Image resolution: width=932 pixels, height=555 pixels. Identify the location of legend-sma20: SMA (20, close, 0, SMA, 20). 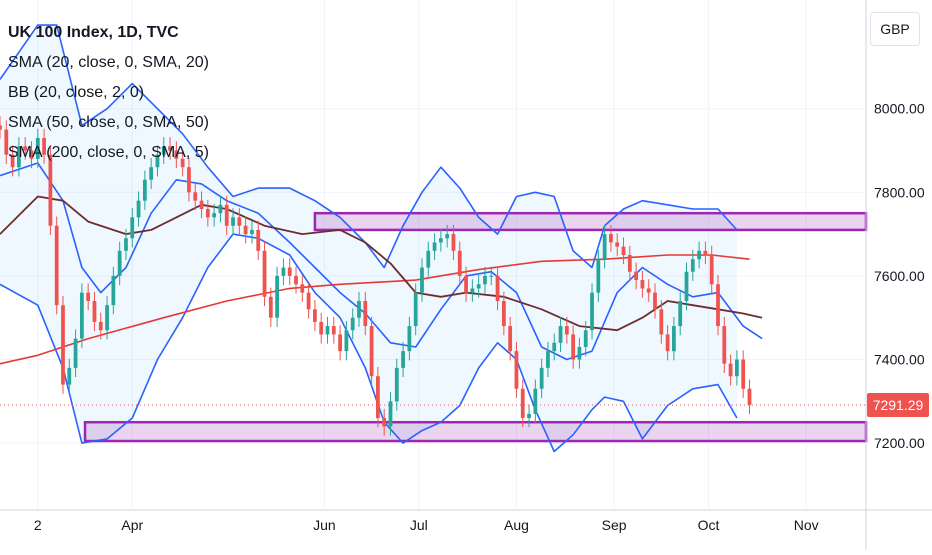
(108, 62).